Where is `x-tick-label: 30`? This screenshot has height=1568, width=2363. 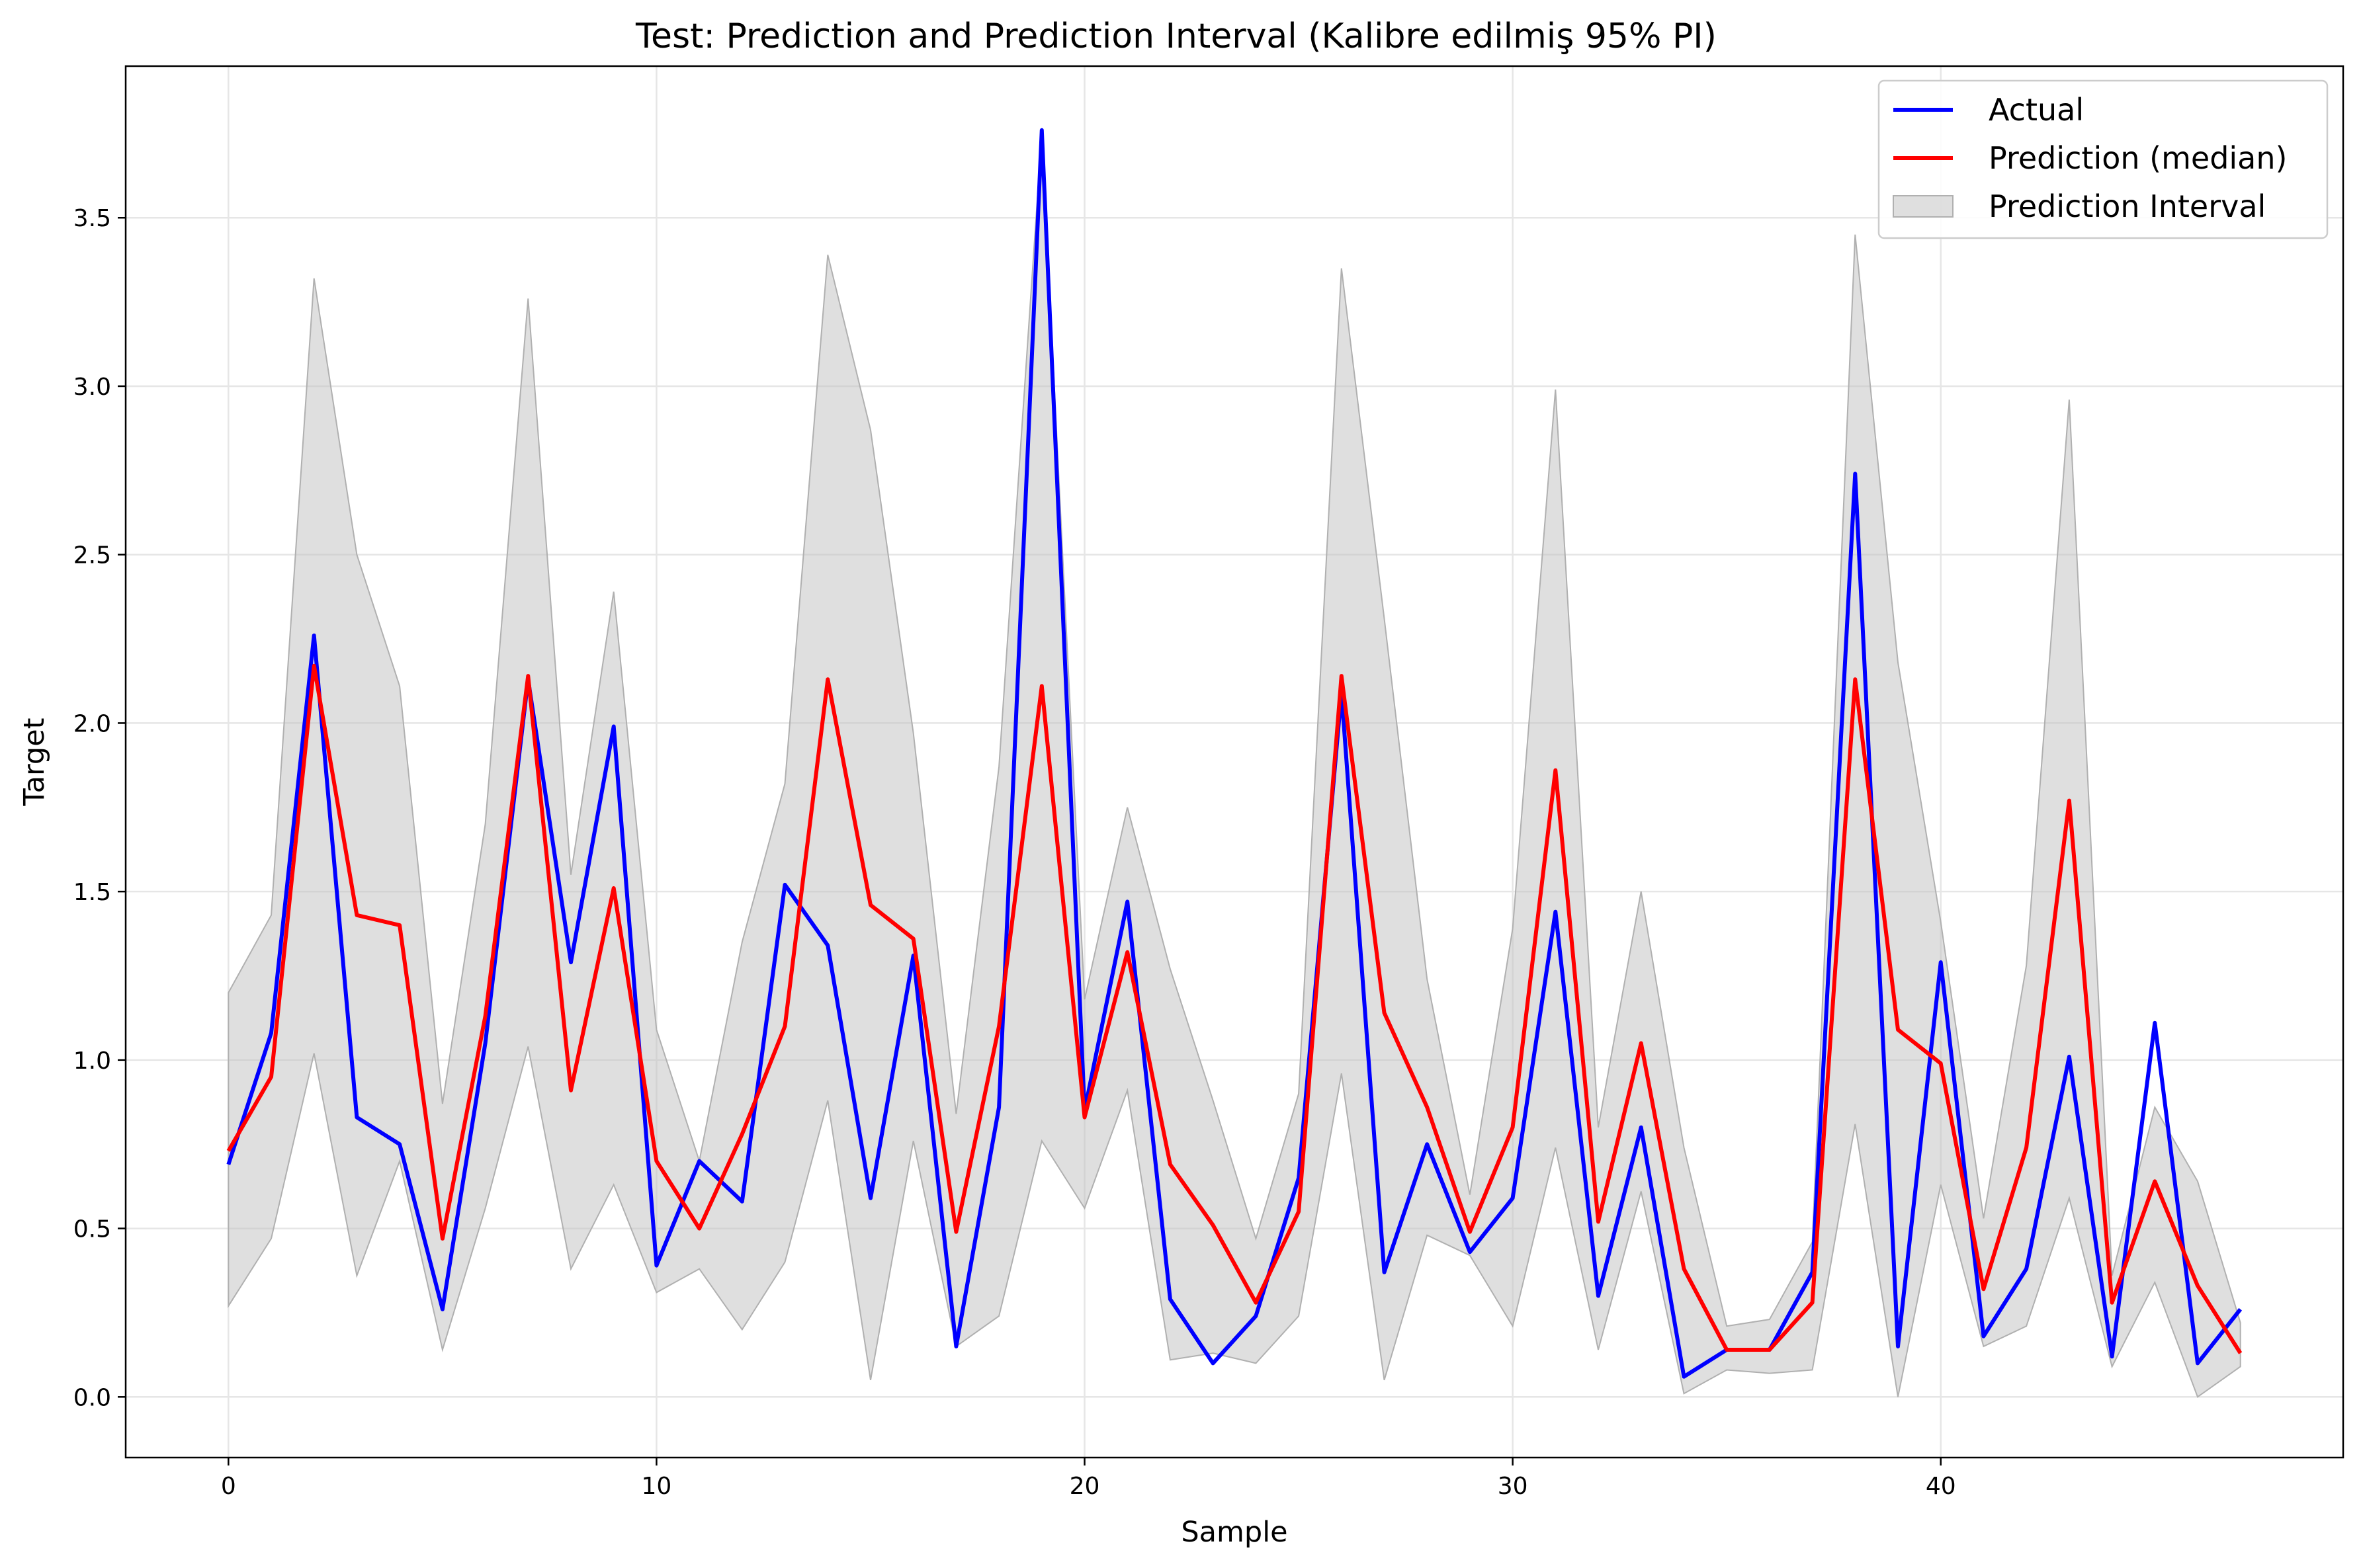
x-tick-label: 30 is located at coordinates (1513, 1486).